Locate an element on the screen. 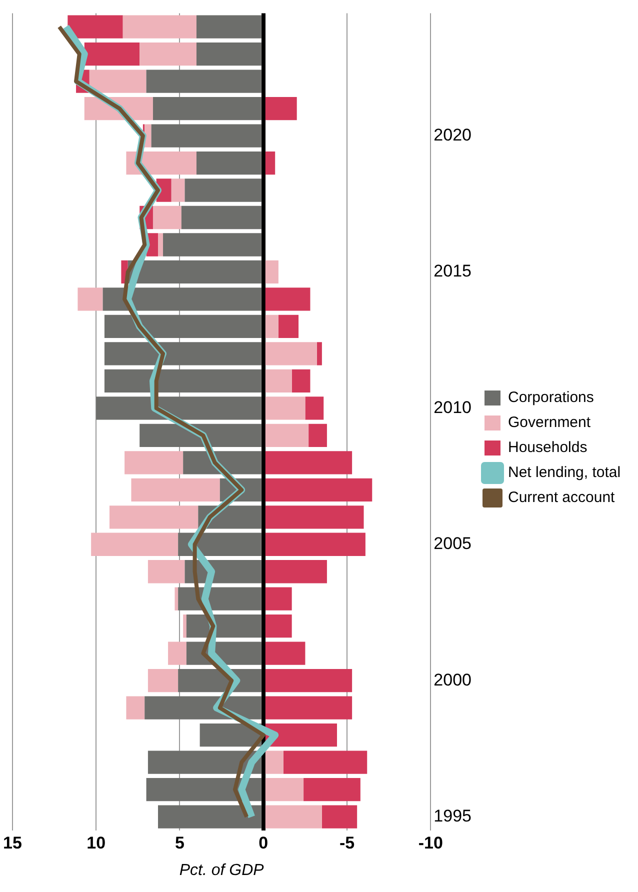 This screenshot has width=638, height=892. y-tick-label: 2020 is located at coordinates (453, 134).